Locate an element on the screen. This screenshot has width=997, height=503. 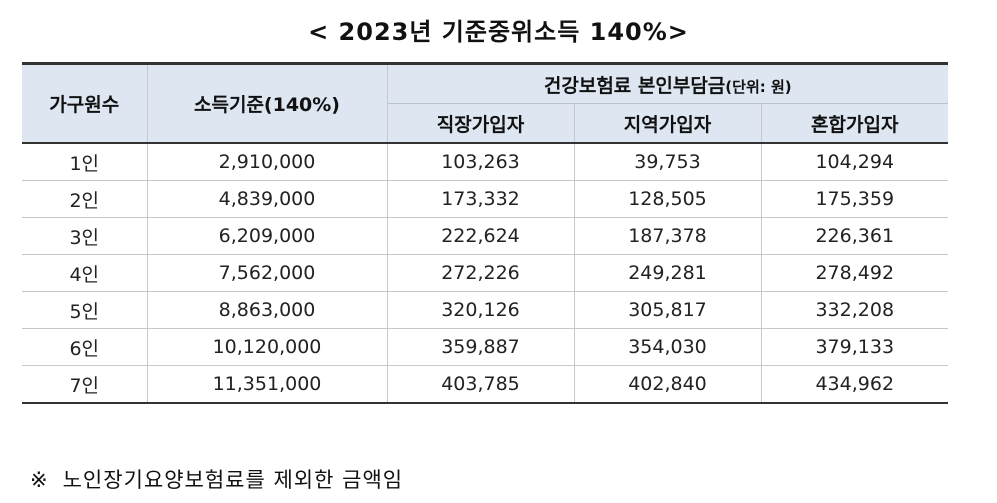
cell-household: 3인 is located at coordinates (85, 236).